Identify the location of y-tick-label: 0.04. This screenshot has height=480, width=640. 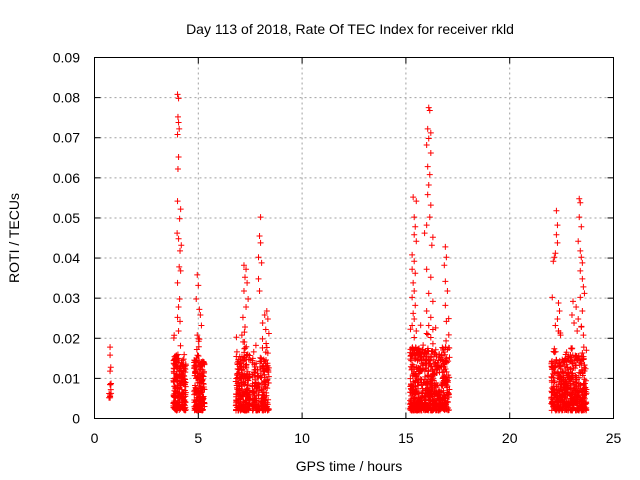
(66, 258).